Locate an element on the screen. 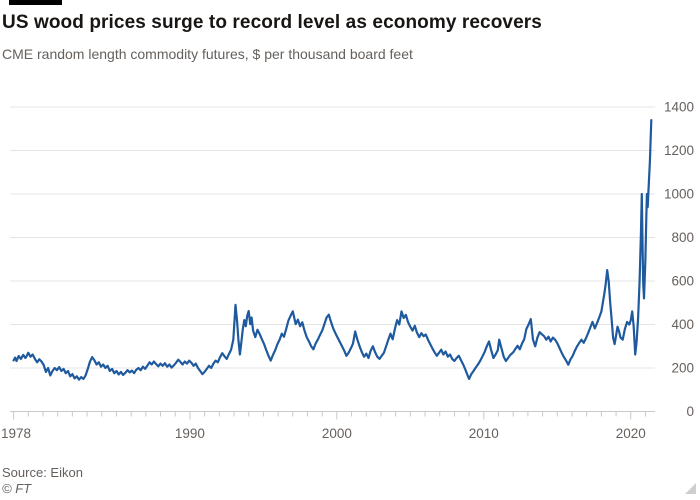  source-attribution: Source: Eikon is located at coordinates (42, 472).